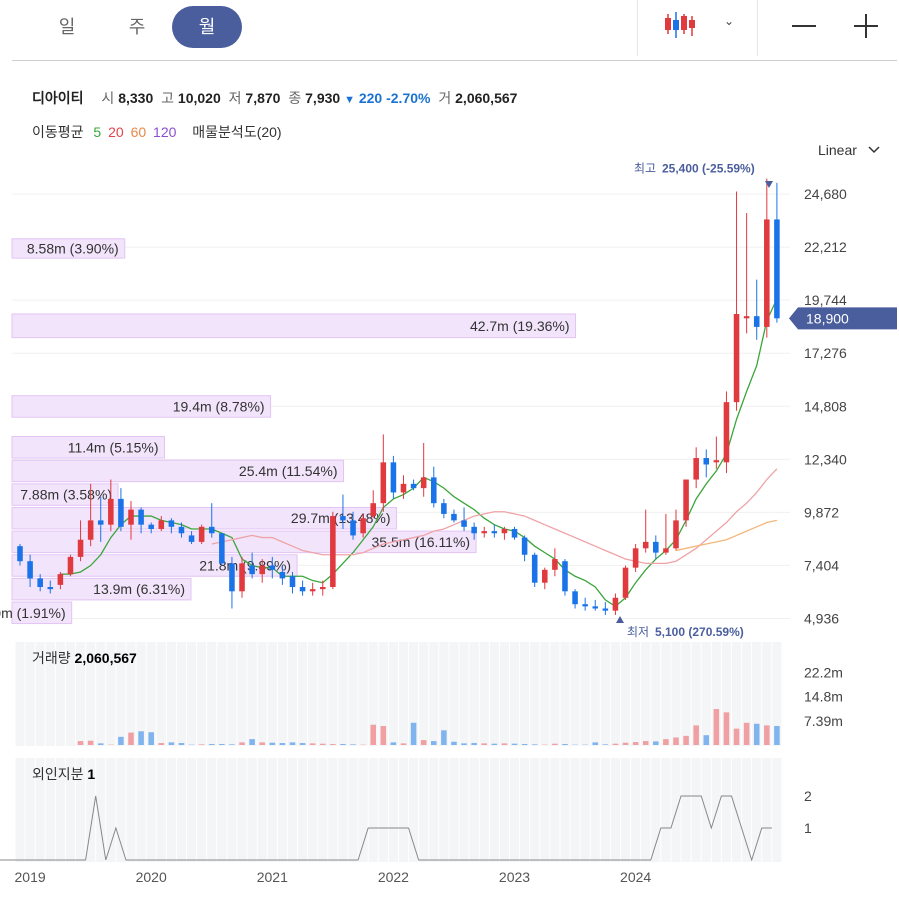  What do you see at coordinates (207, 27) in the screenshot?
I see `tab-monthly: 월` at bounding box center [207, 27].